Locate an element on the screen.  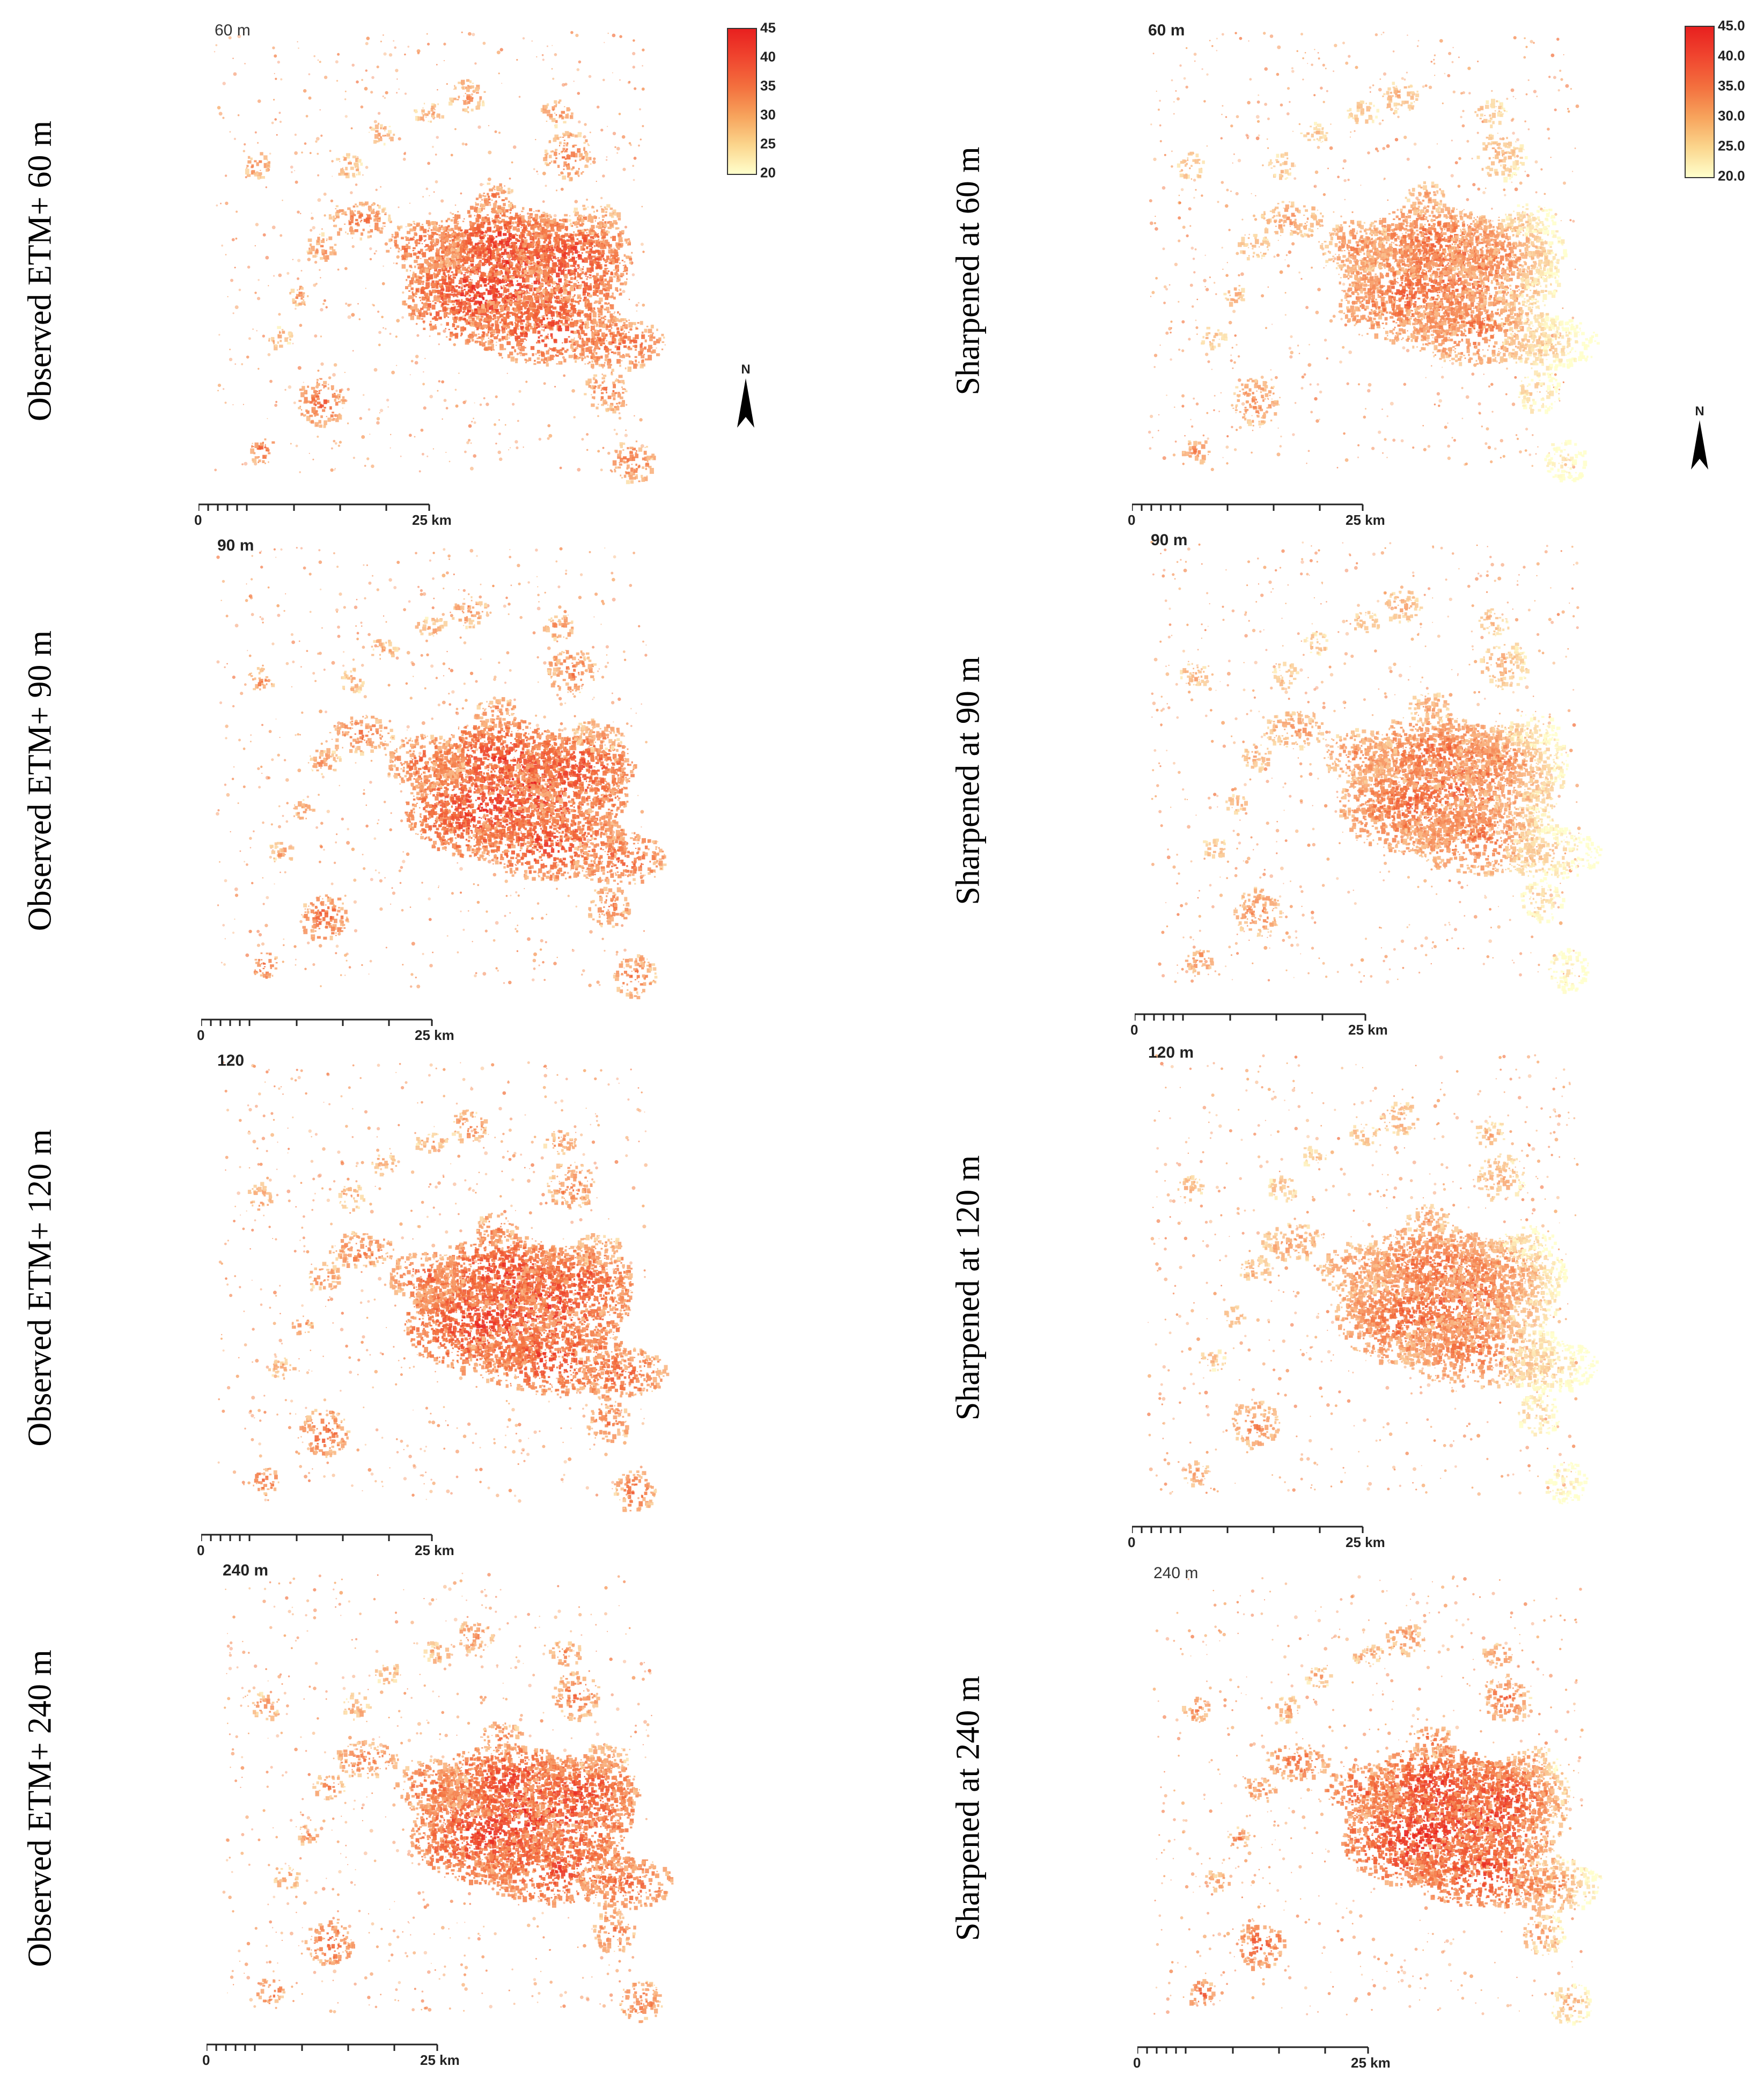
map-panel-sharpened-240: 240 m 0 25 km is located at coordinates (1405, 1814).